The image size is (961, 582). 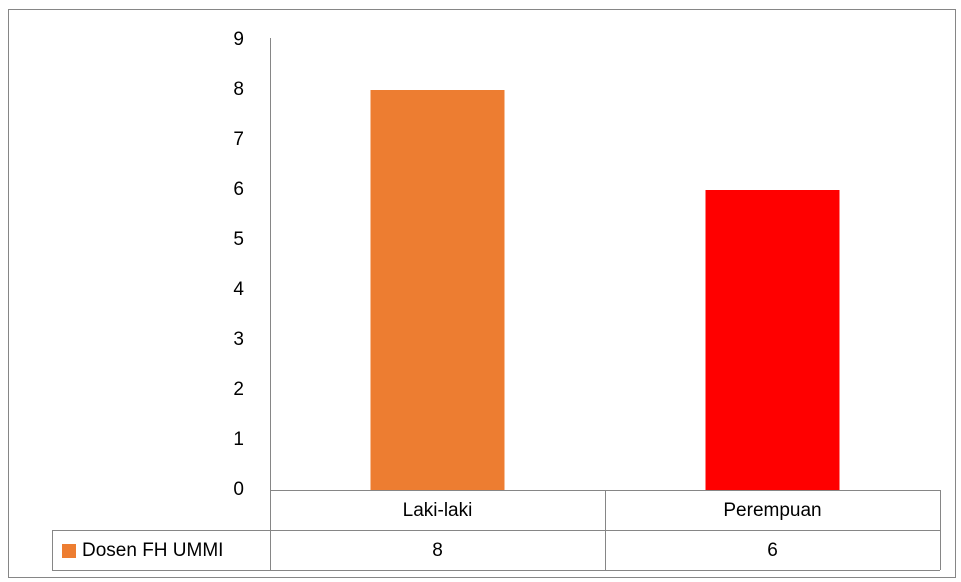 What do you see at coordinates (238, 189) in the screenshot?
I see `y-tick-label: 6` at bounding box center [238, 189].